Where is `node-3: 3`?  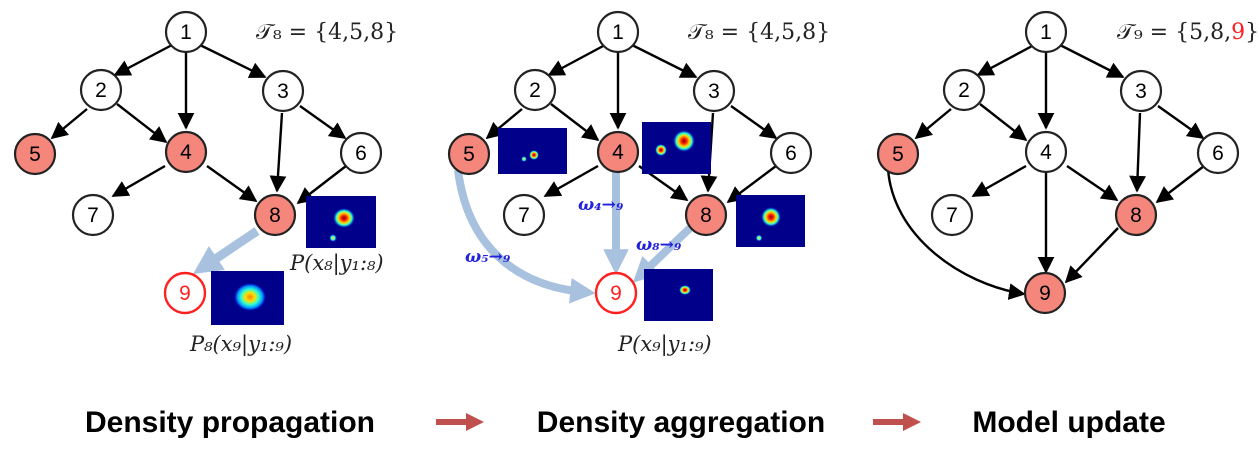 node-3: 3 is located at coordinates (1141, 91).